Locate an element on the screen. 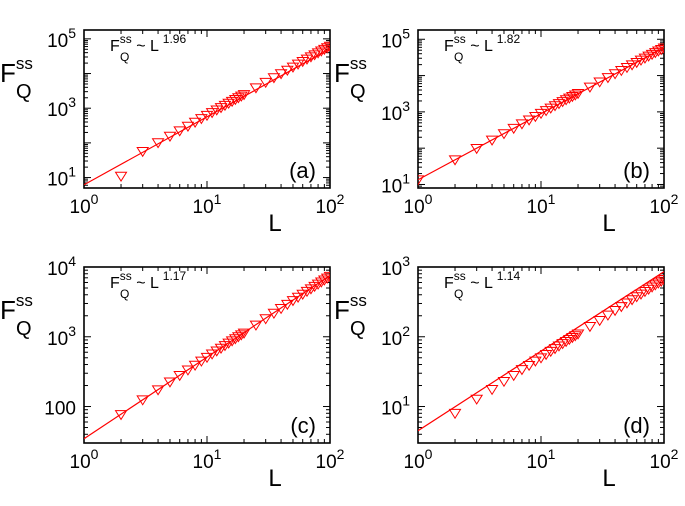 Image resolution: width=685 pixels, height=506 pixels. y-tick-label: 10² is located at coordinates (395, 336).